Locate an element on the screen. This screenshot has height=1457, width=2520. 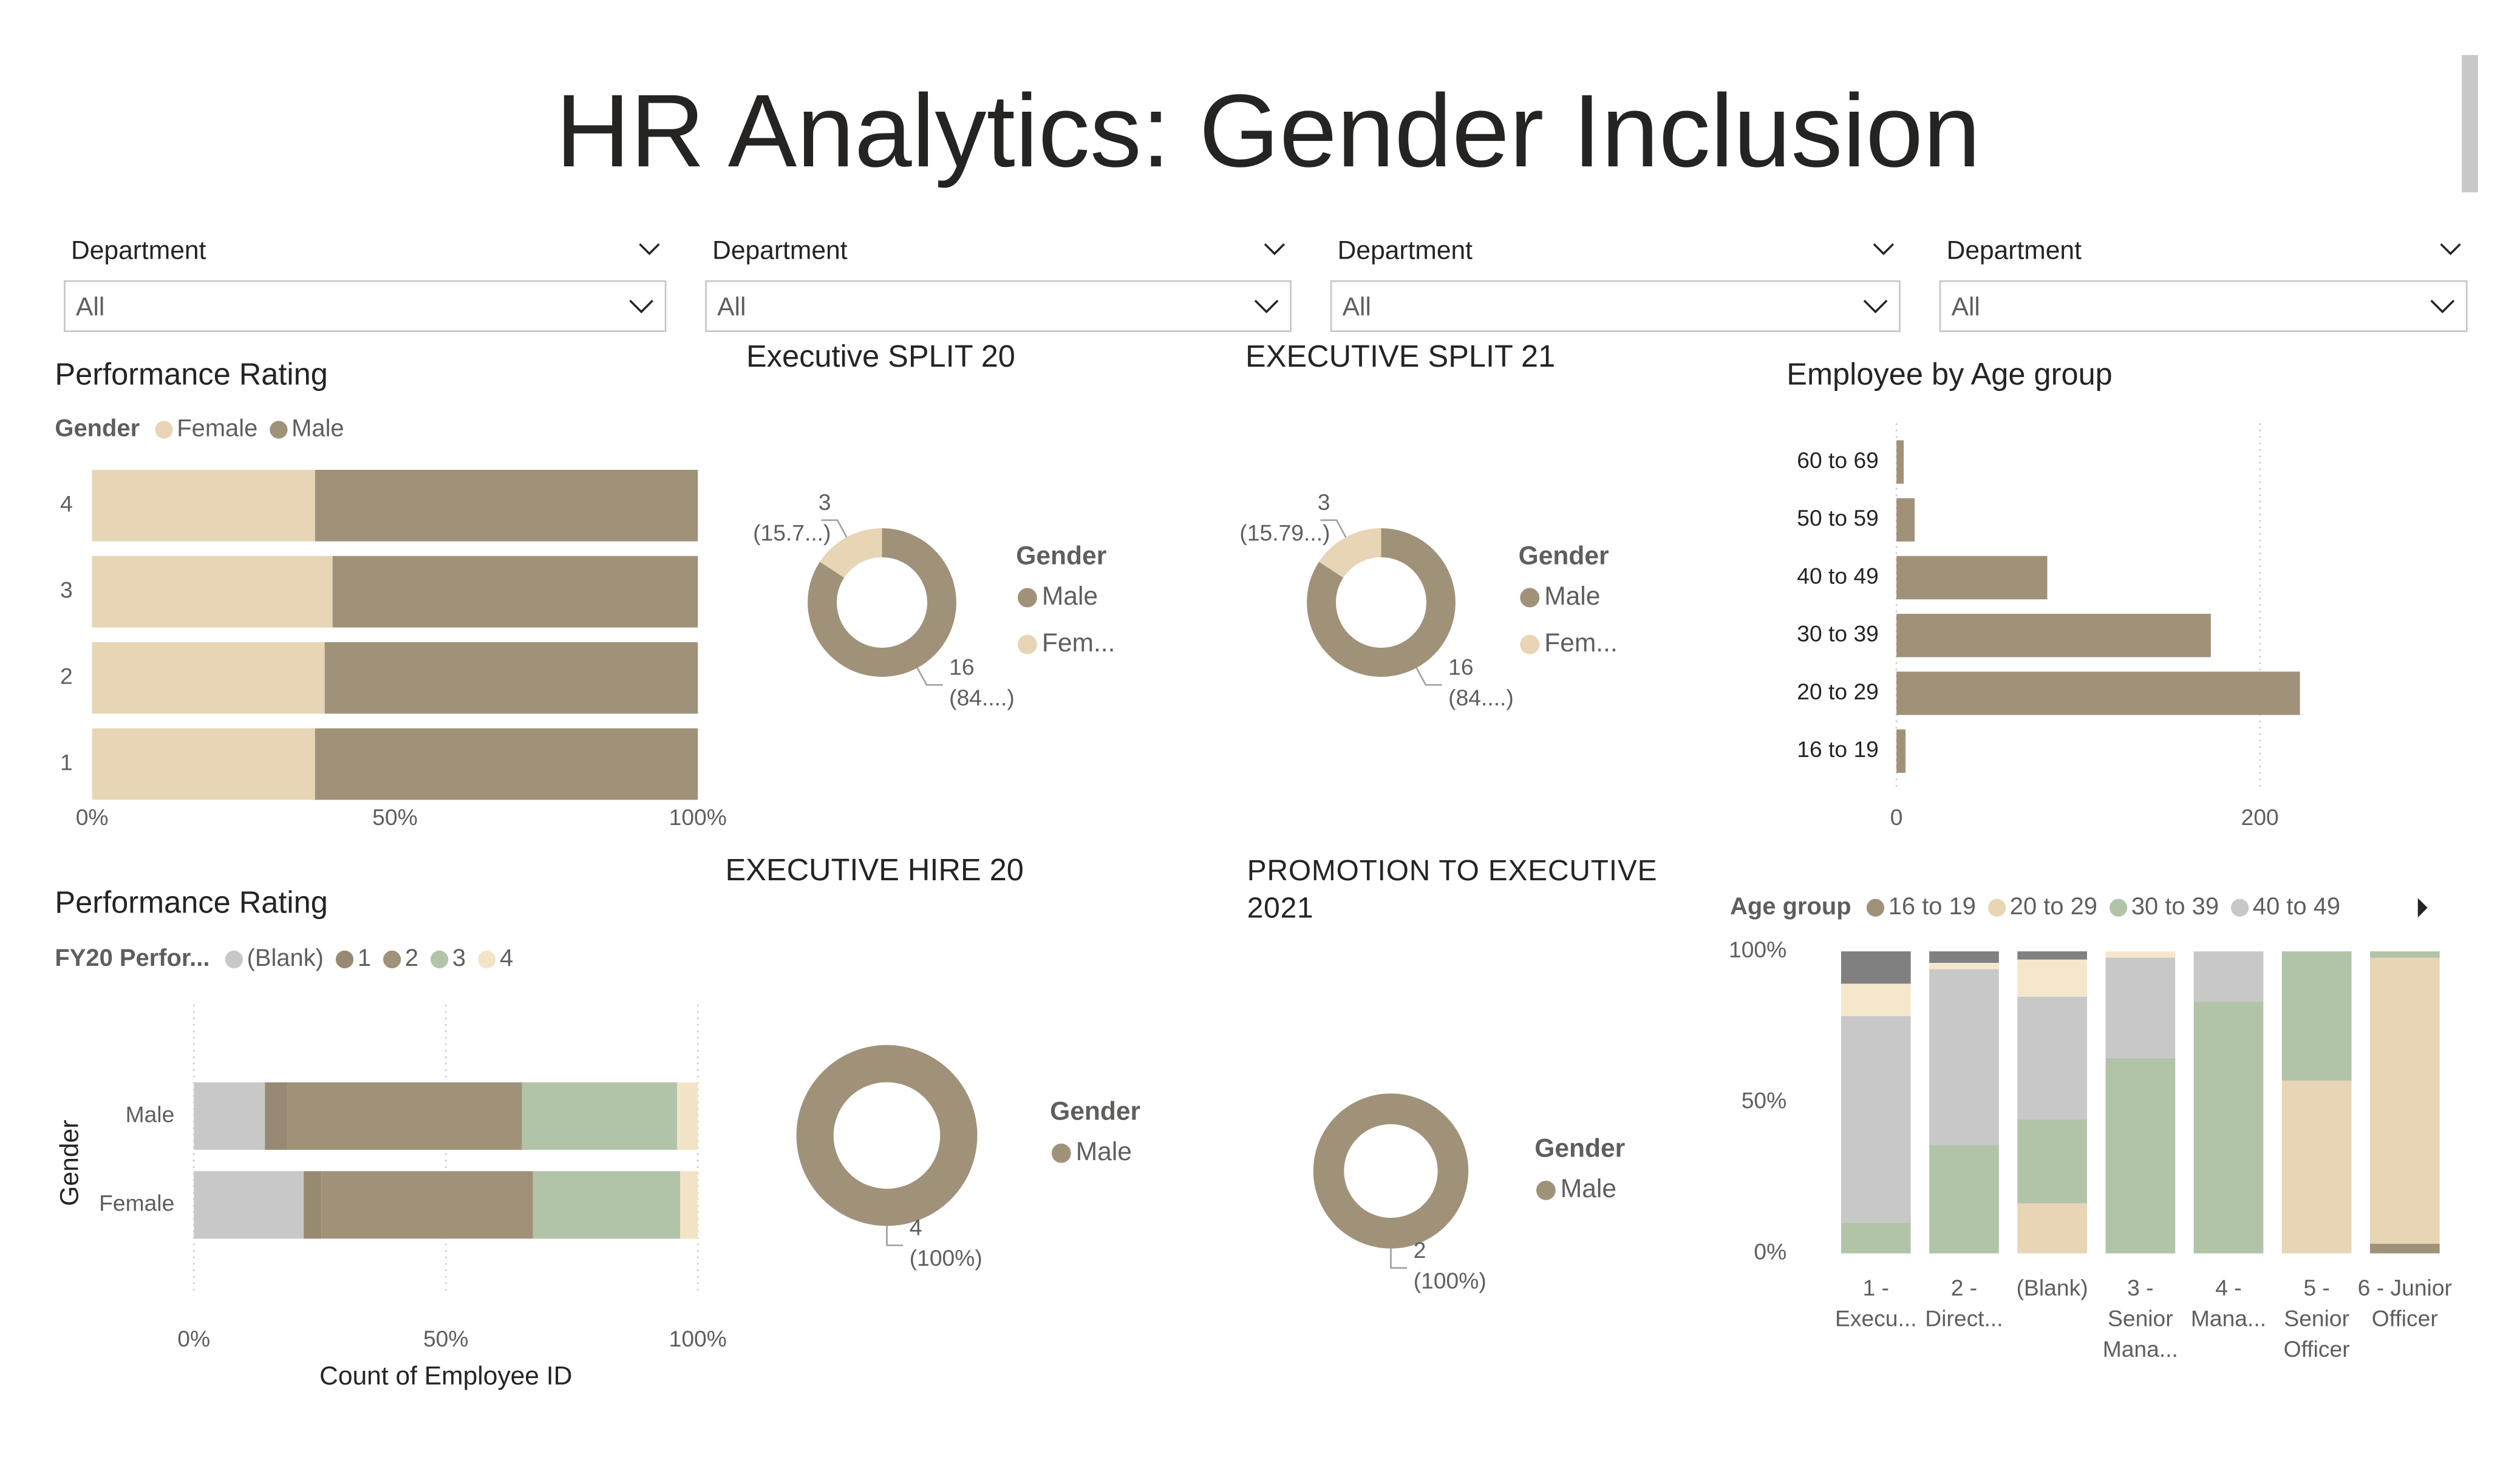
x-tick-label: 100% is located at coordinates (698, 817).